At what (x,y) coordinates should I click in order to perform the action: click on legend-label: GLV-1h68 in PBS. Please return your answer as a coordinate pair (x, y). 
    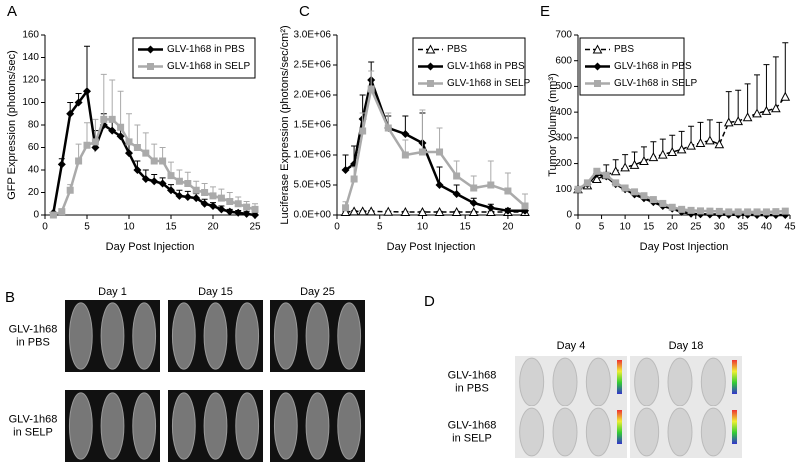
    Looking at the image, I should click on (486, 66).